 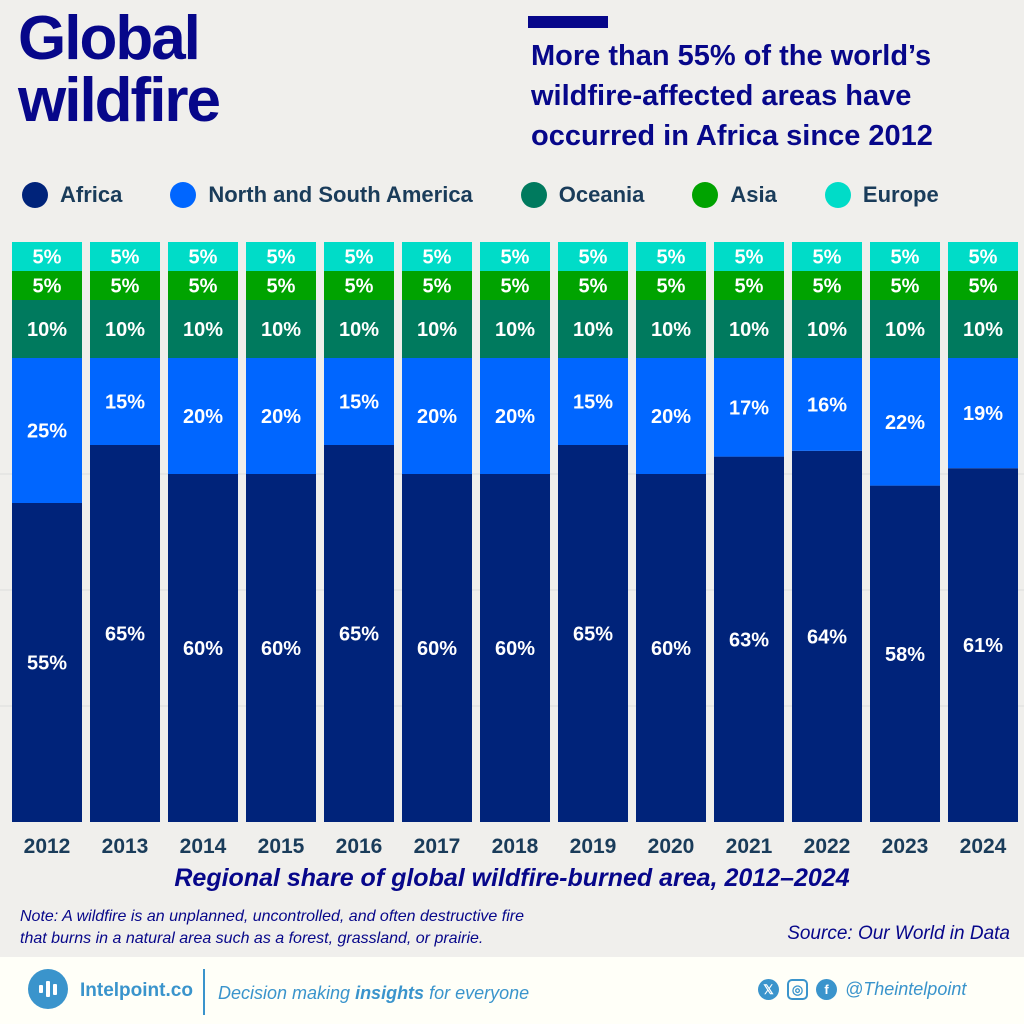 I want to click on subtitle-line: More than 55% of the world’s, so click(x=731, y=56).